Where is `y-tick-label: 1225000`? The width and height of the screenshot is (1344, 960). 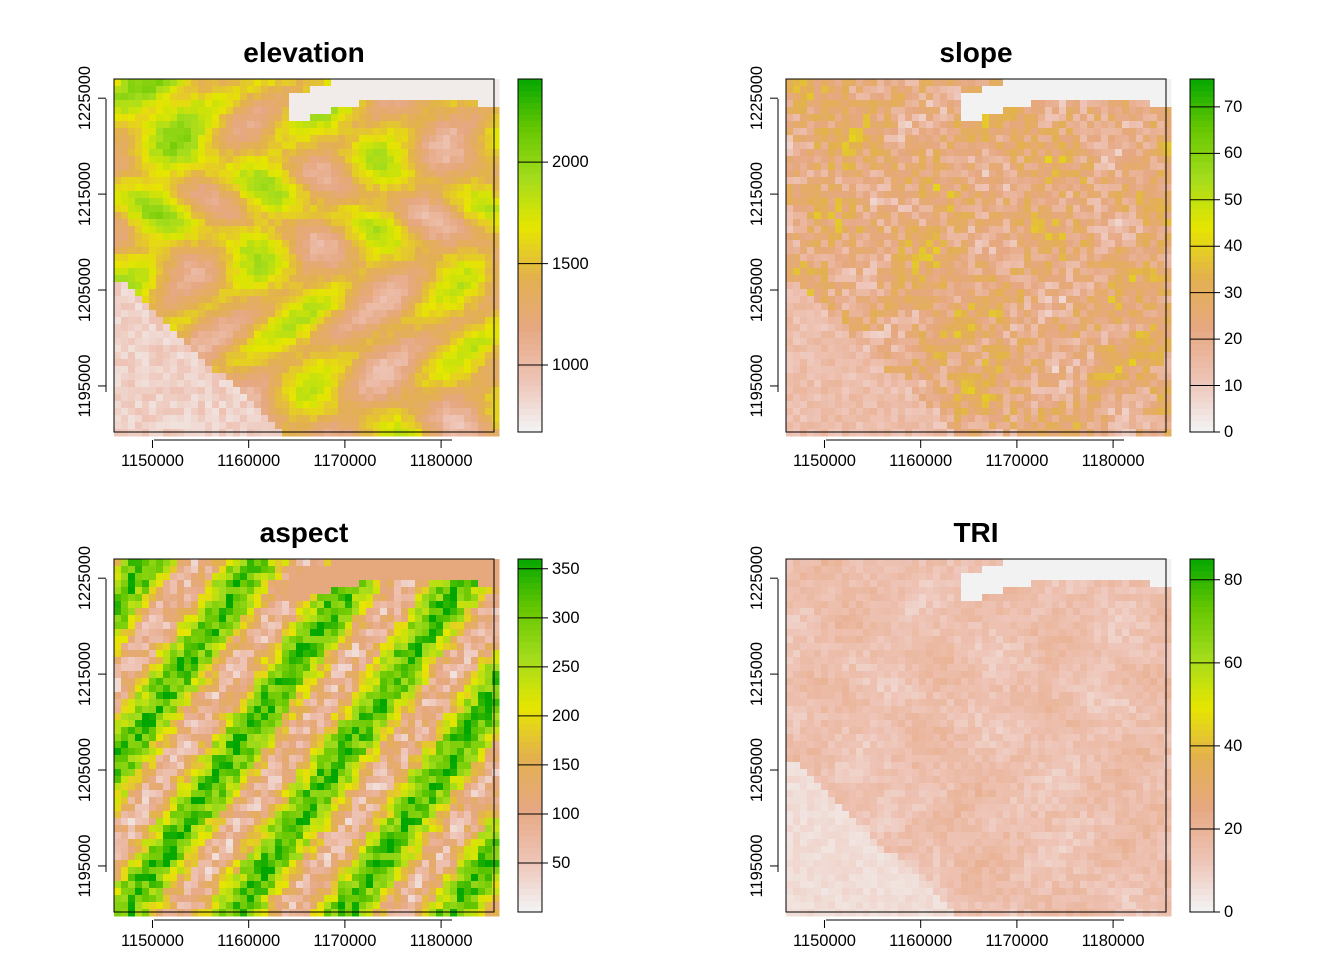
y-tick-label: 1225000 is located at coordinates (757, 98).